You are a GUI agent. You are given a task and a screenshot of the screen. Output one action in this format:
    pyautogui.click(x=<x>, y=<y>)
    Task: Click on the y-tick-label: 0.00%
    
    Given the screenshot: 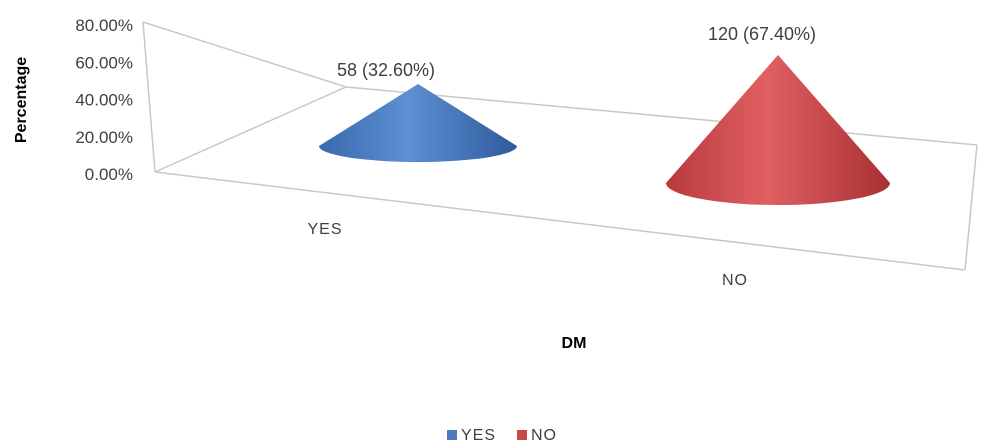 What is the action you would take?
    pyautogui.click(x=109, y=174)
    